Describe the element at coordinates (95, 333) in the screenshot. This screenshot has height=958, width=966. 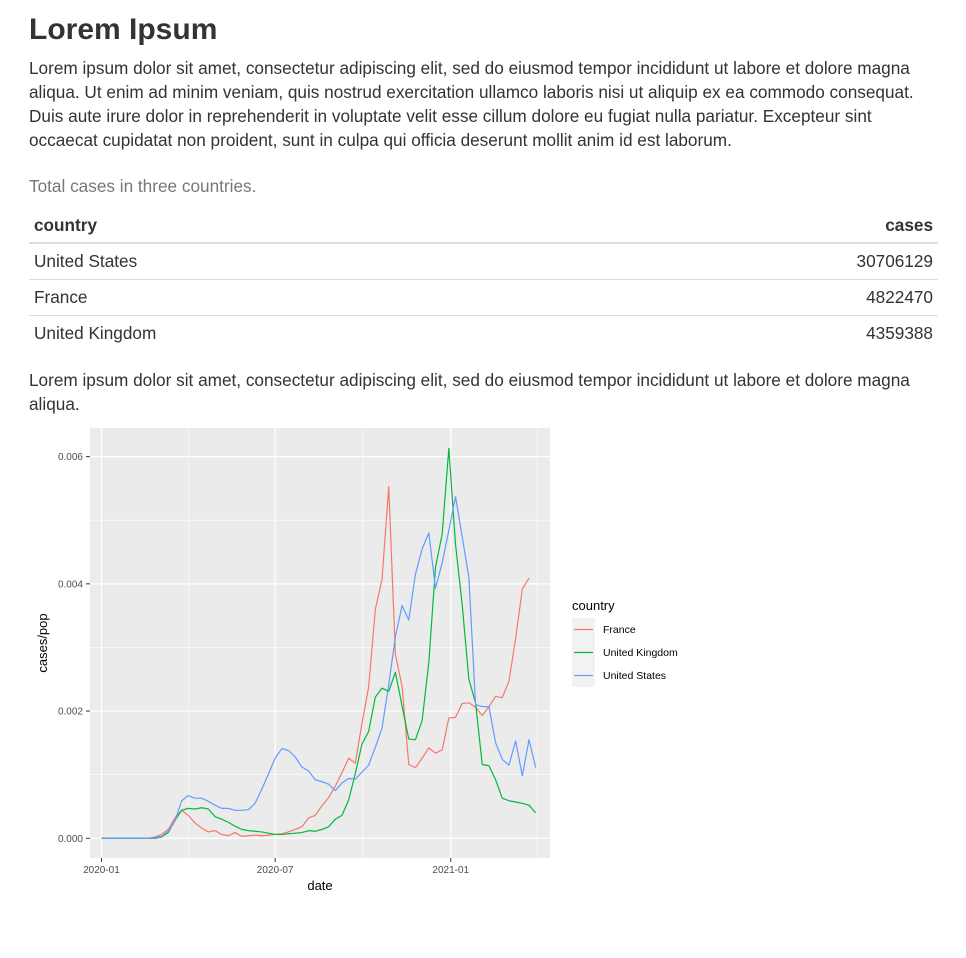
I see `cell-country: United Kingdom` at that location.